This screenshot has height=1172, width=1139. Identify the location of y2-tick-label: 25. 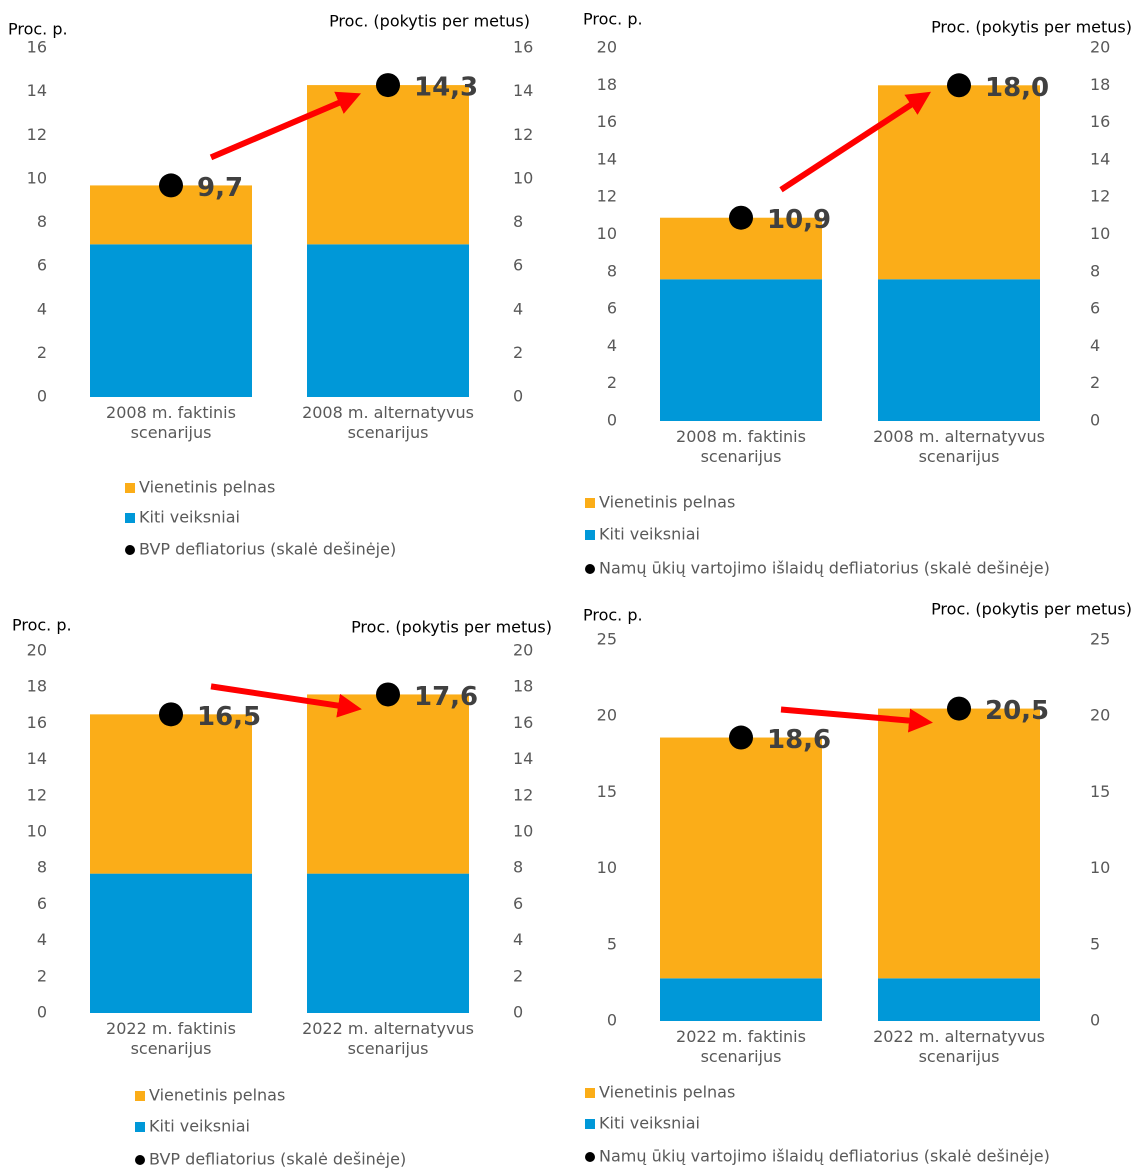
(1100, 639).